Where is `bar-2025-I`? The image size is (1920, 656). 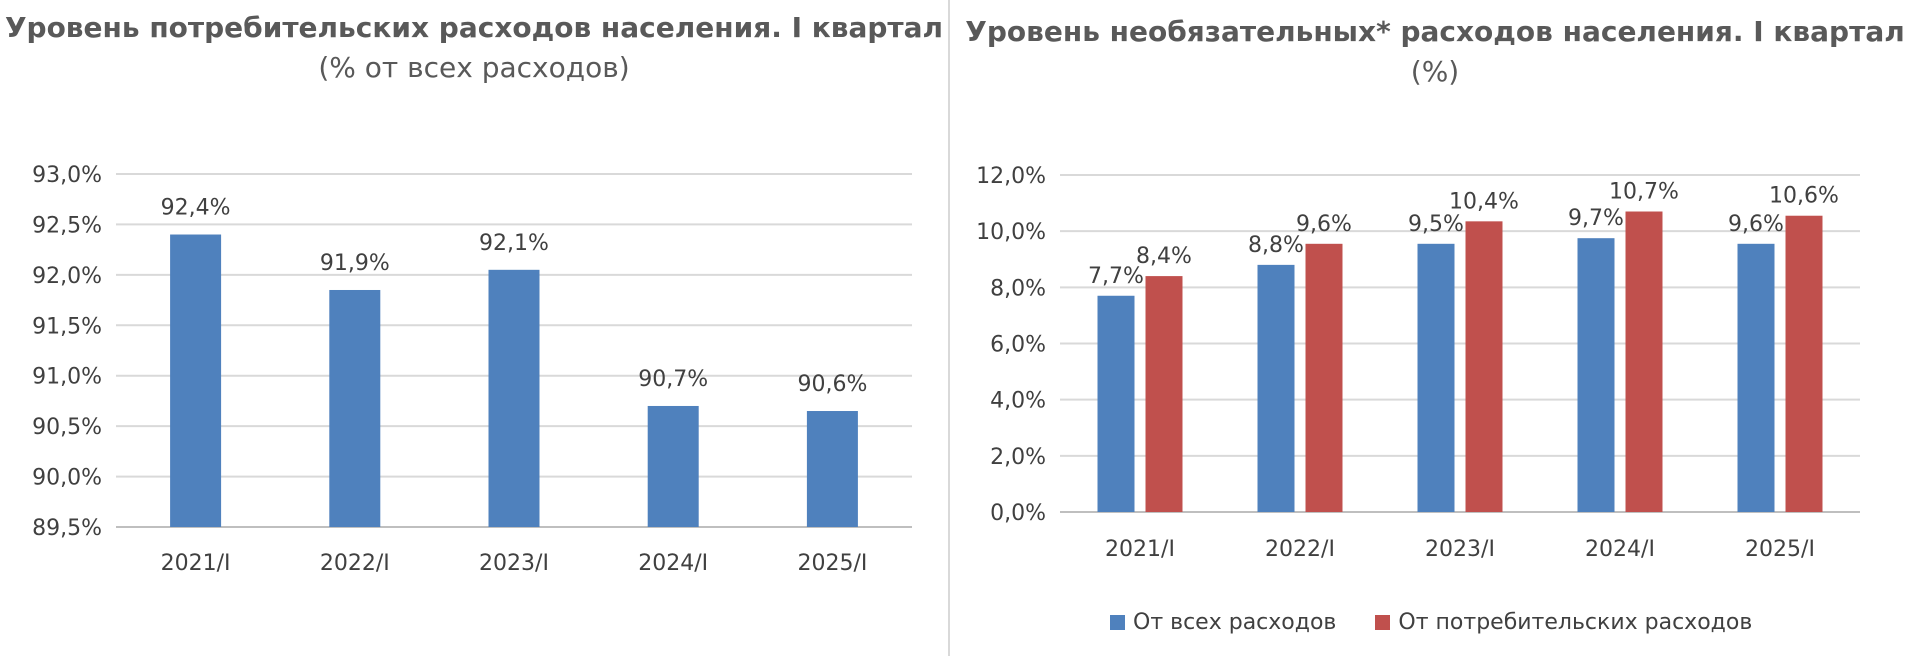 bar-2025-I is located at coordinates (832, 469).